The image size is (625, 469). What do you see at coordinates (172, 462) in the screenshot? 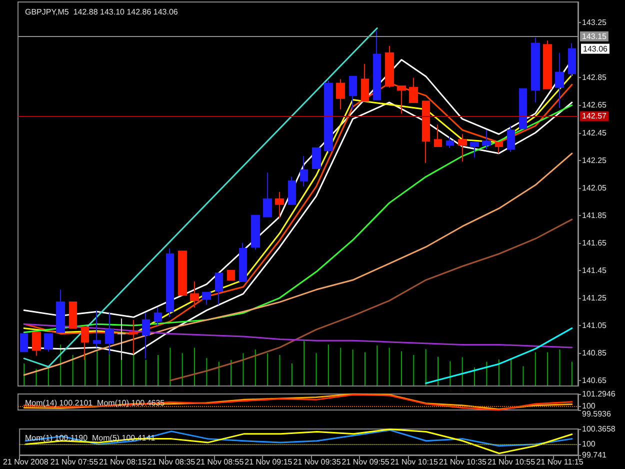
I see `x-tick-label: 21 Nov 08:35` at bounding box center [172, 462].